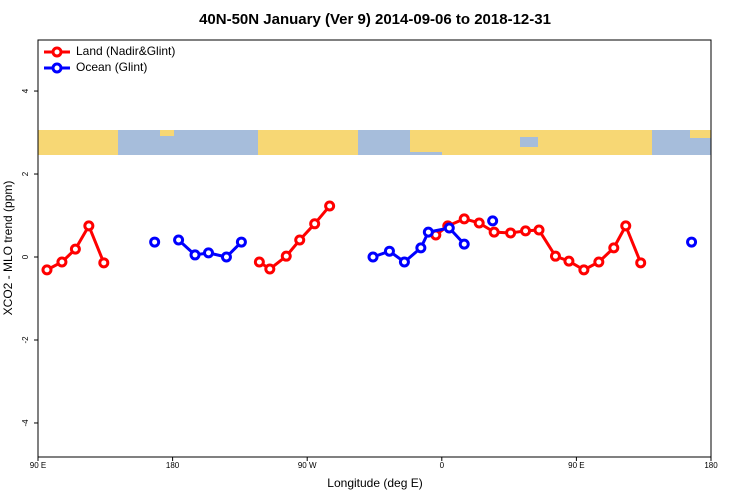 The width and height of the screenshot is (750, 500). What do you see at coordinates (25, 173) in the screenshot?
I see `y-tick-label: 2` at bounding box center [25, 173].